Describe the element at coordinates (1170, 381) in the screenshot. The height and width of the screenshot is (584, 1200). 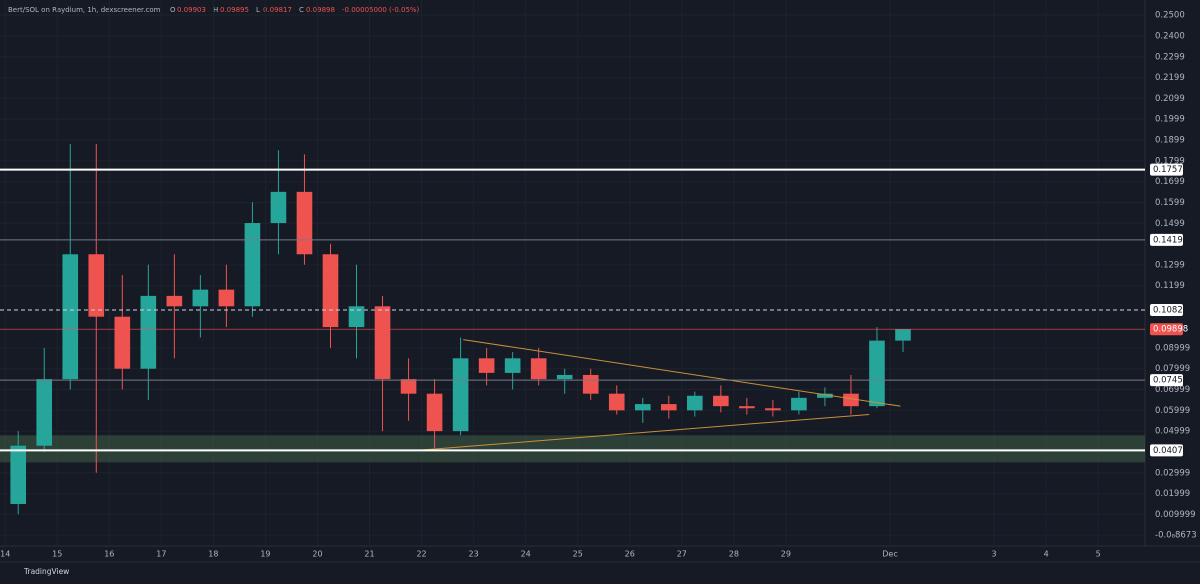
I see `price-label: 0.07453` at that location.